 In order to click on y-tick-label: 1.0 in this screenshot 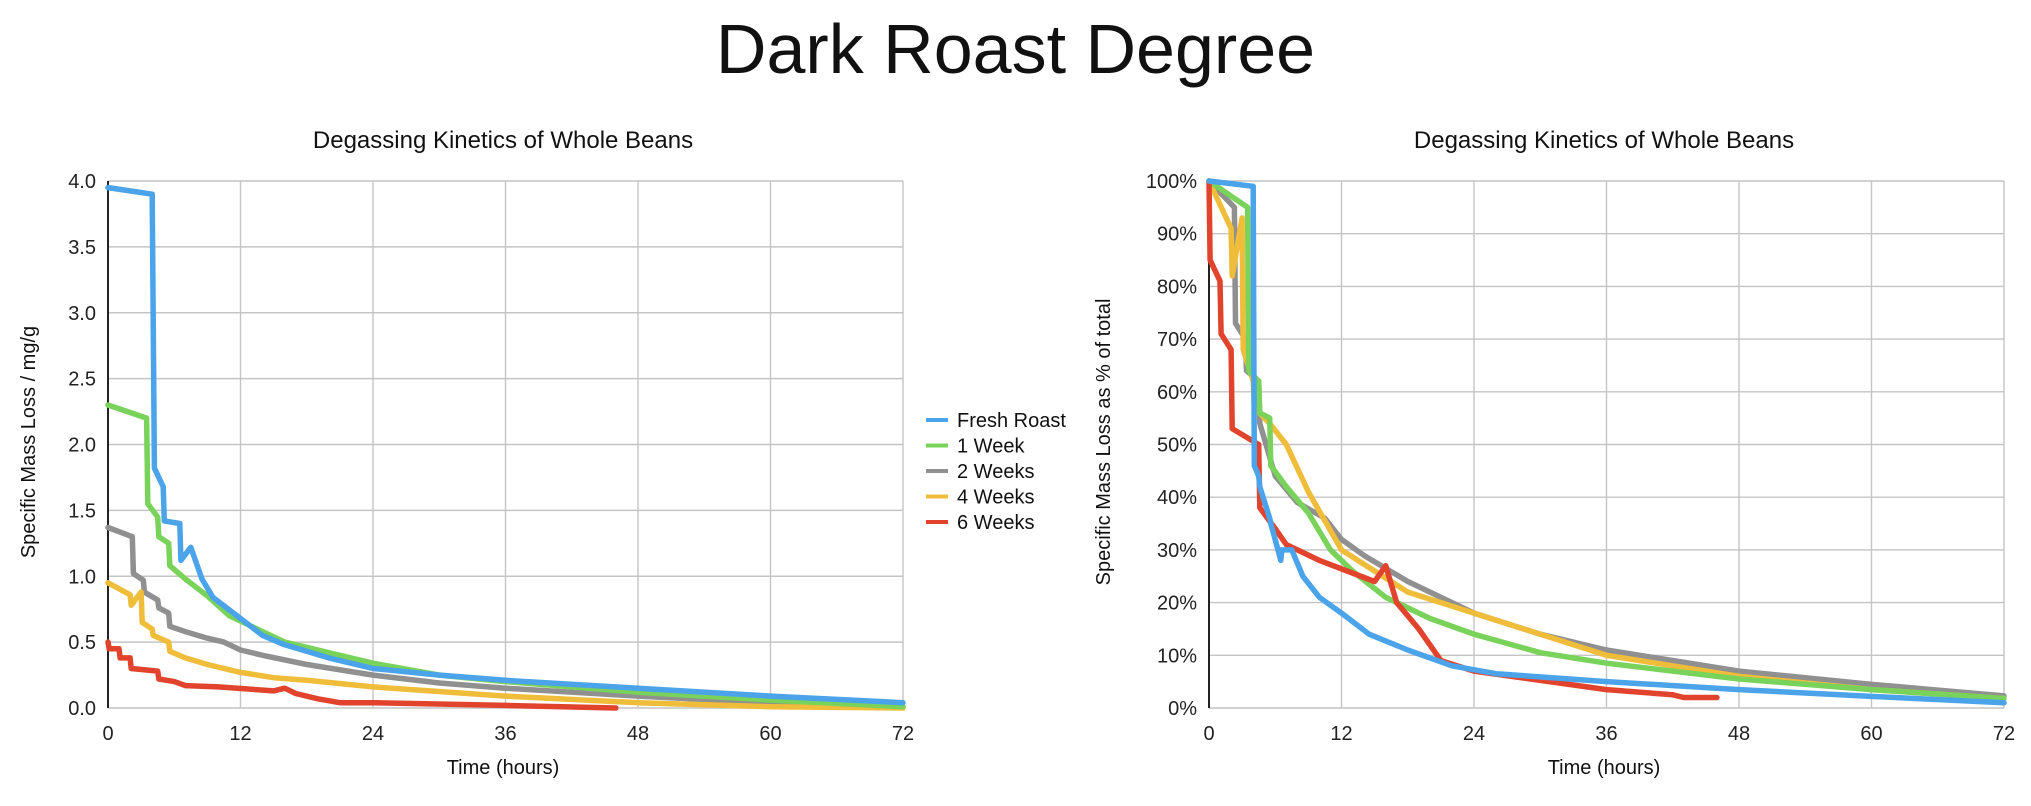, I will do `click(82, 577)`.